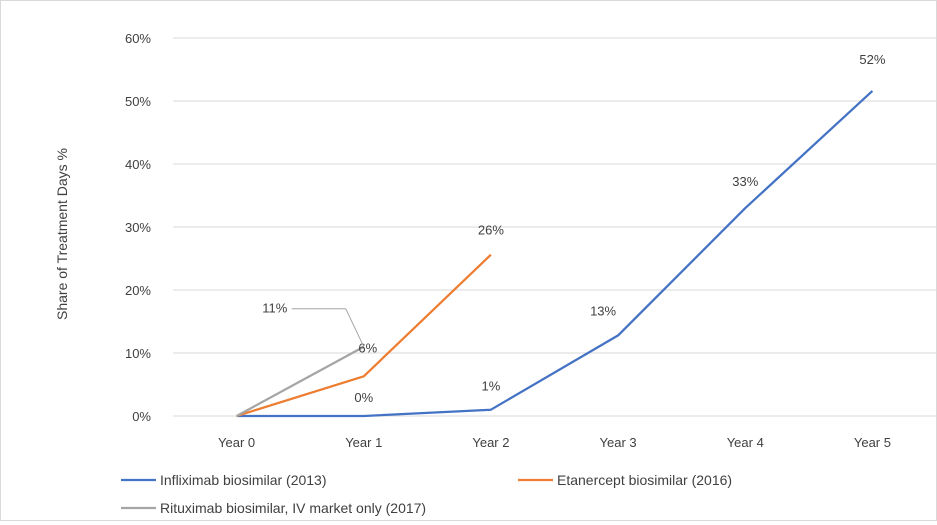 This screenshot has width=937, height=525. Describe the element at coordinates (491, 386) in the screenshot. I see `data-label: 1%` at that location.